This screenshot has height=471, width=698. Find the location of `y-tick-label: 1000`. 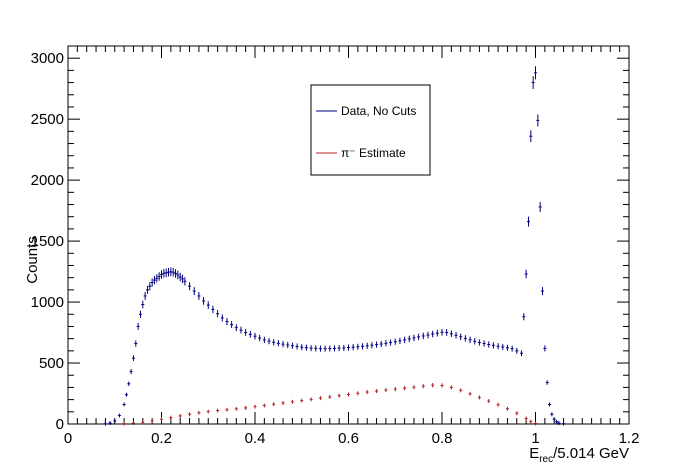

y-tick-label: 1000 is located at coordinates (47, 302).